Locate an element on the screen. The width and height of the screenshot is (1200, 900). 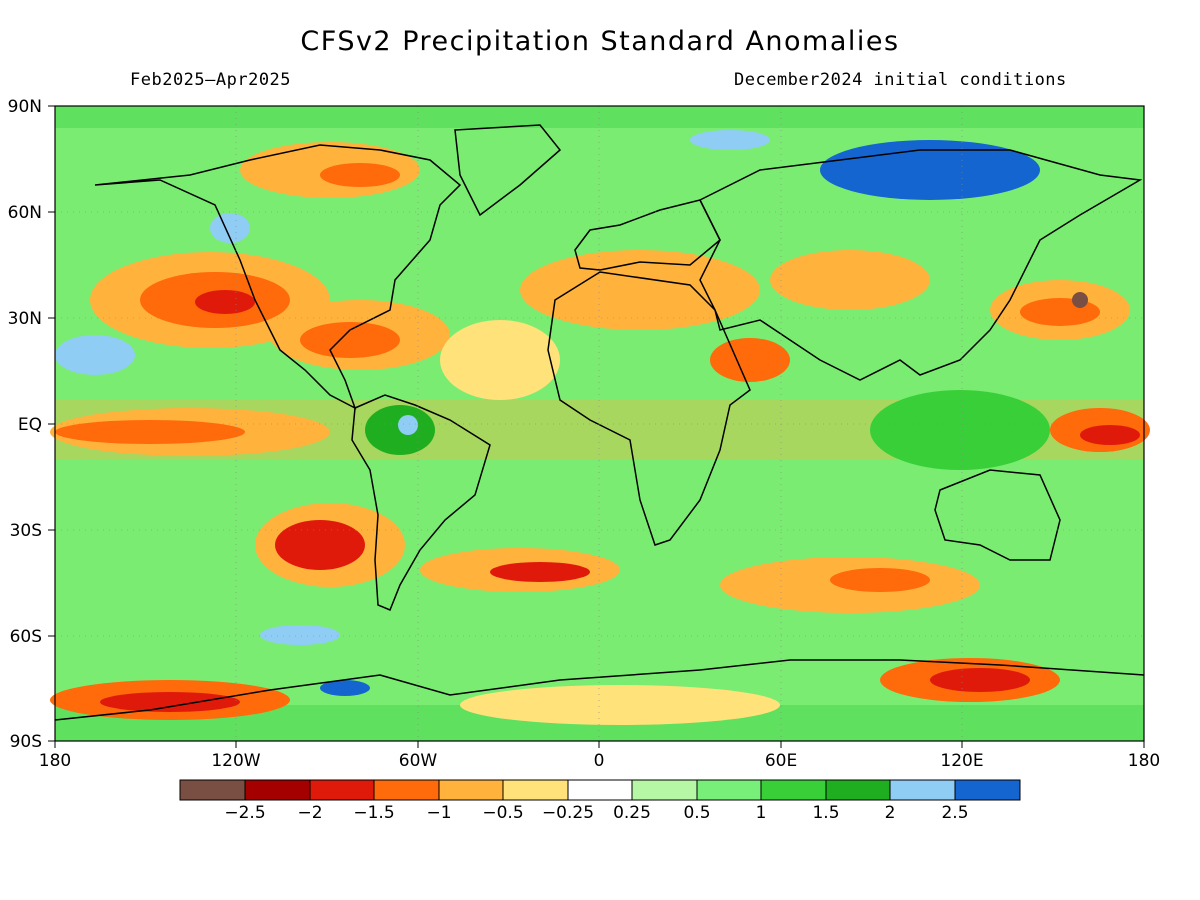
colorbar-label: 2 is located at coordinates (890, 813).